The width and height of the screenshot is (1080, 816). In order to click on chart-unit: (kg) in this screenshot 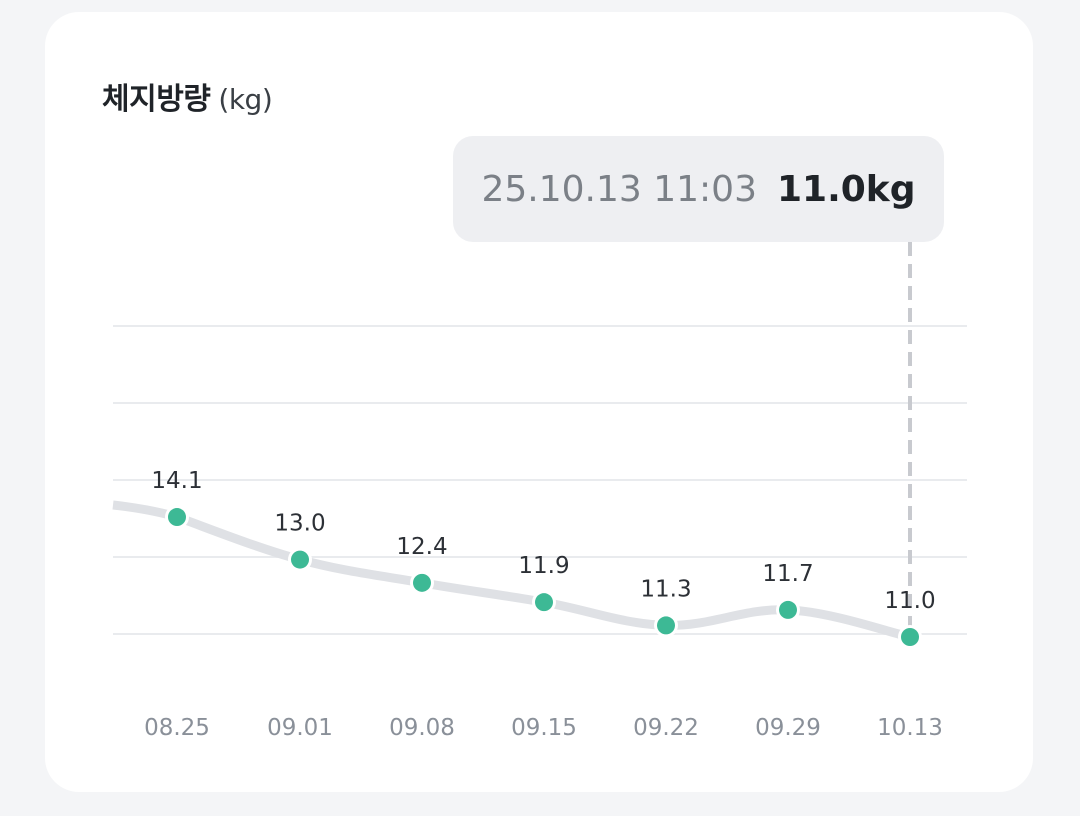, I will do `click(245, 99)`.